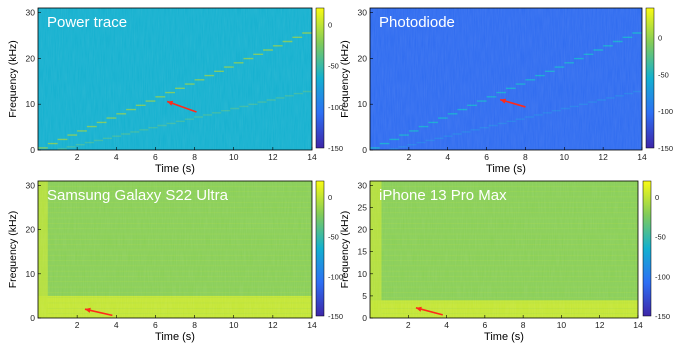 The width and height of the screenshot is (676, 354). I want to click on chart-title: iPhone 13 Pro Max, so click(443, 195).